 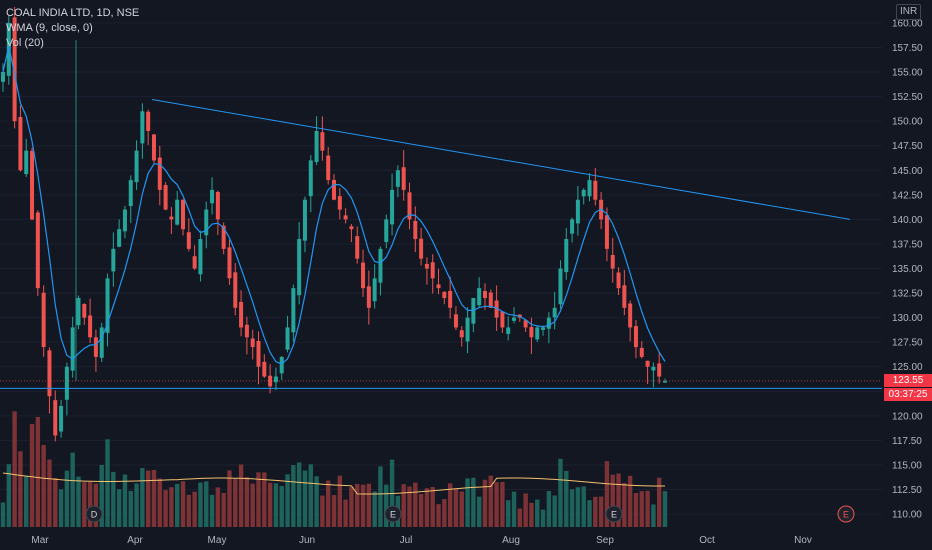 What do you see at coordinates (909, 12) in the screenshot?
I see `currency-badge: INR` at bounding box center [909, 12].